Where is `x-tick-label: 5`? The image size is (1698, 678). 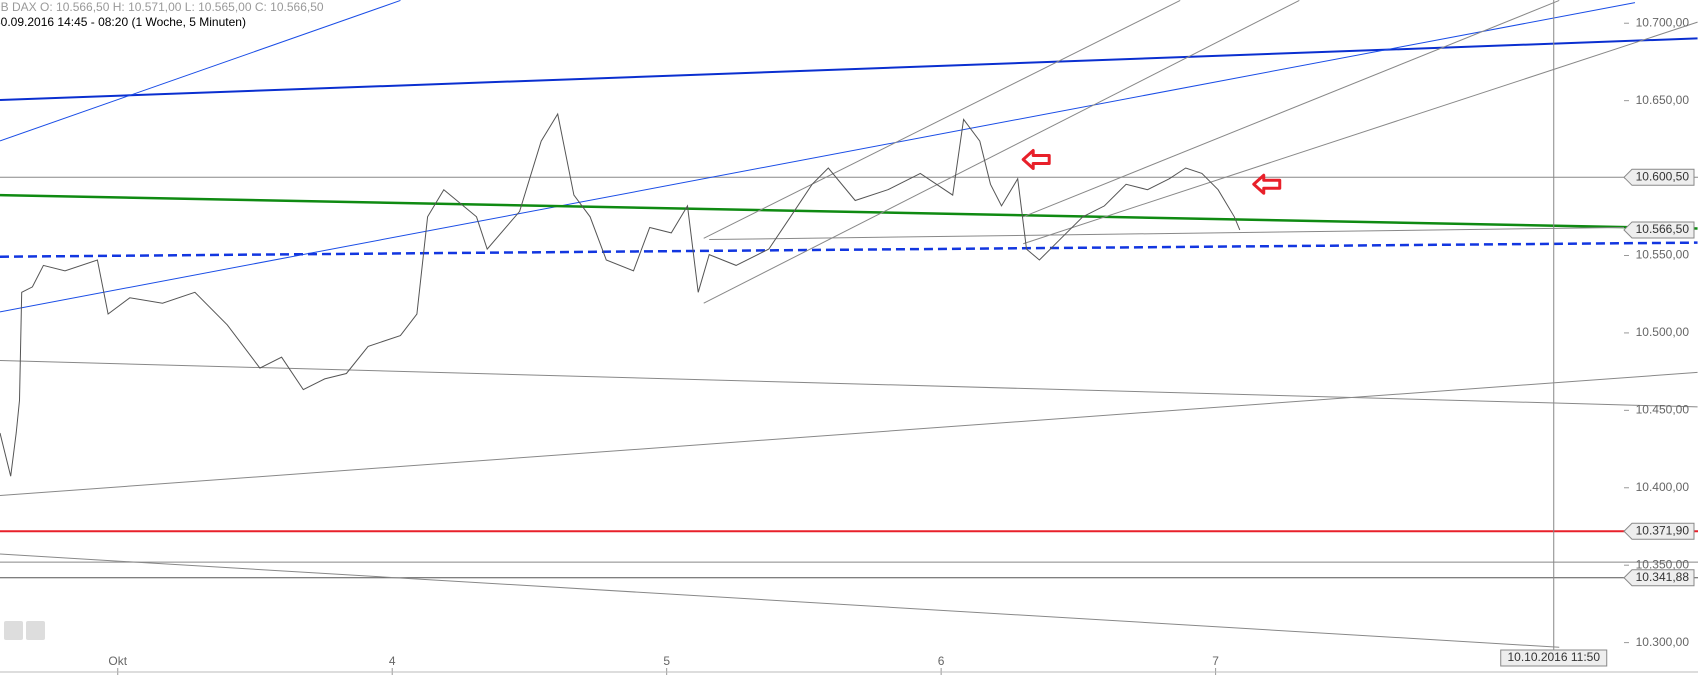 x-tick-label: 5 is located at coordinates (666, 661).